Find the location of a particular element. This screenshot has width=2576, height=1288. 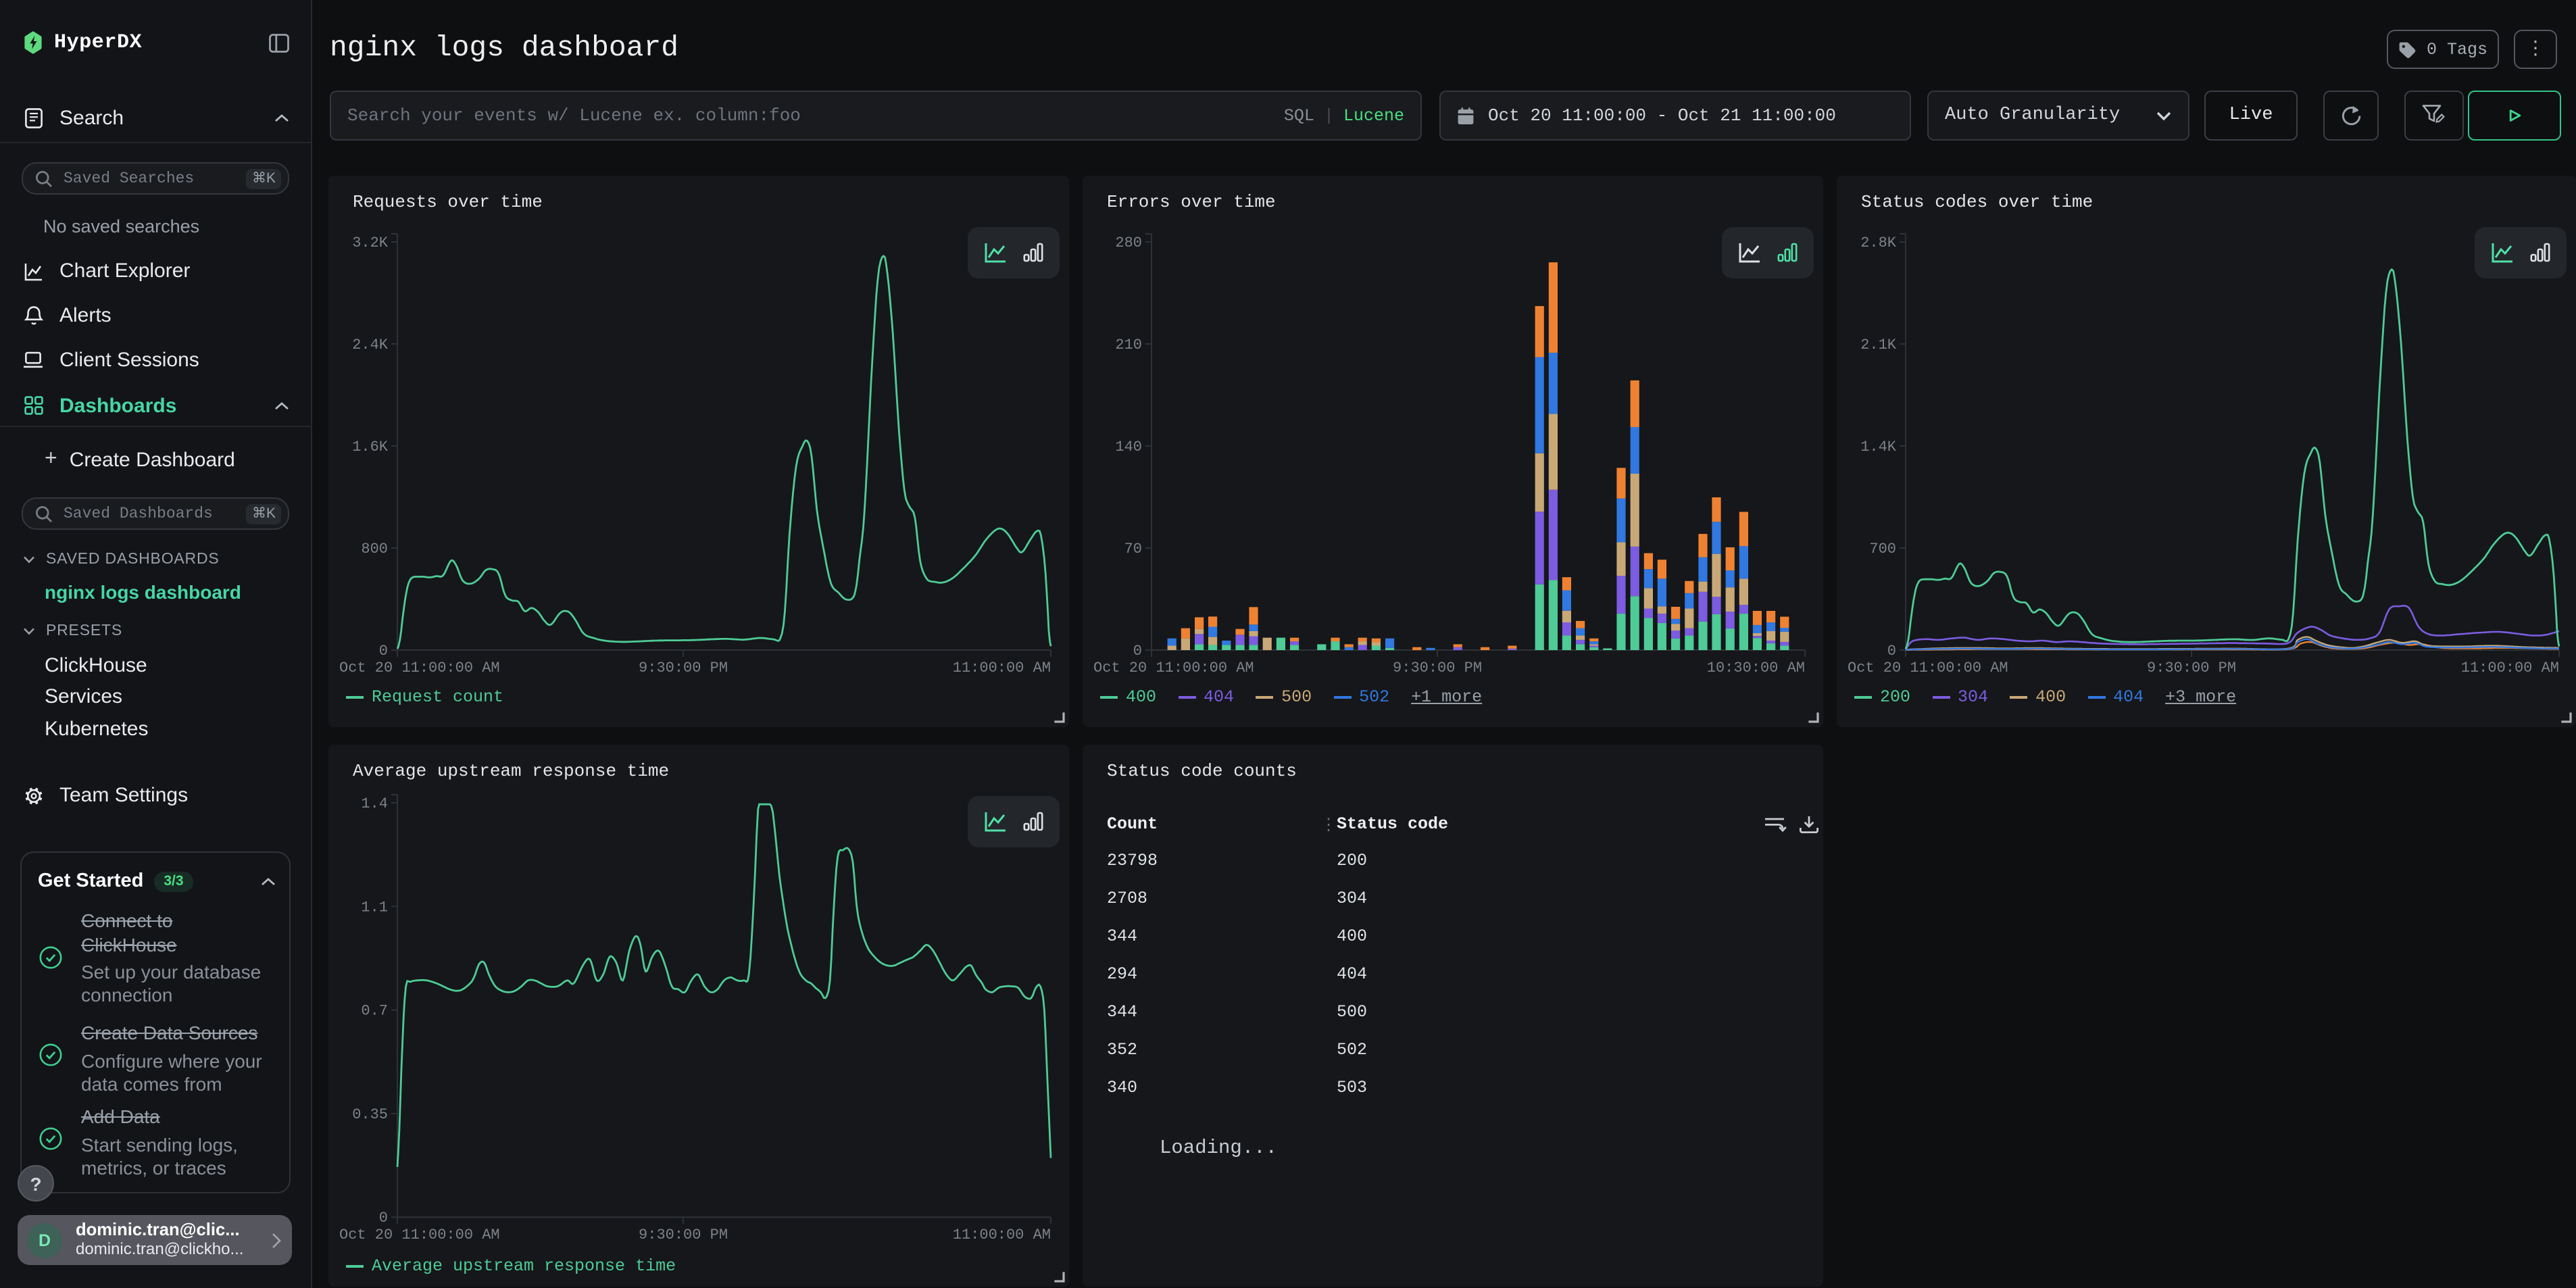

svg-text: 3.2K is located at coordinates (371, 243).